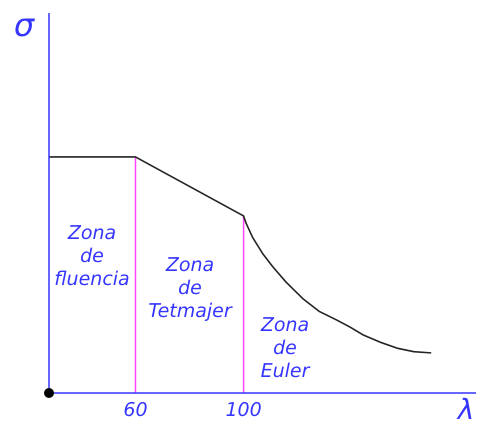 Image resolution: width=485 pixels, height=430 pixels. Describe the element at coordinates (92, 256) in the screenshot. I see `annotation: Zona de fluencia` at that location.